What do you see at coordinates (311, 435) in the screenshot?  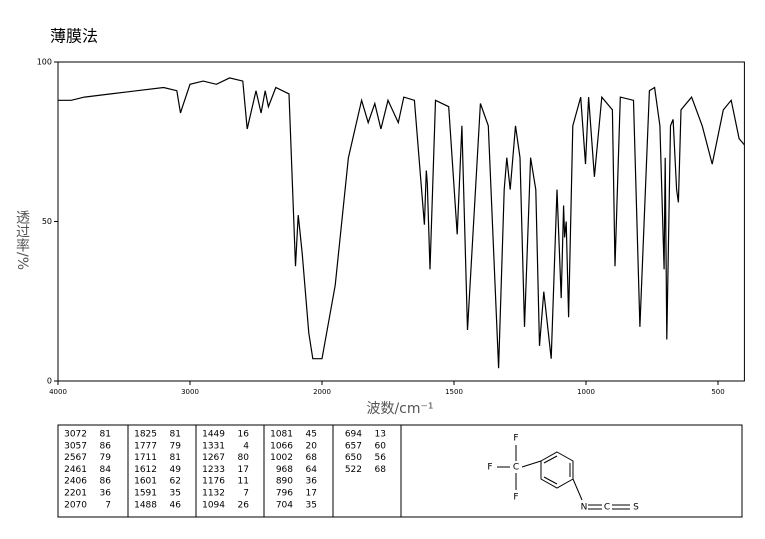 I see `peak-transmittance: 45` at bounding box center [311, 435].